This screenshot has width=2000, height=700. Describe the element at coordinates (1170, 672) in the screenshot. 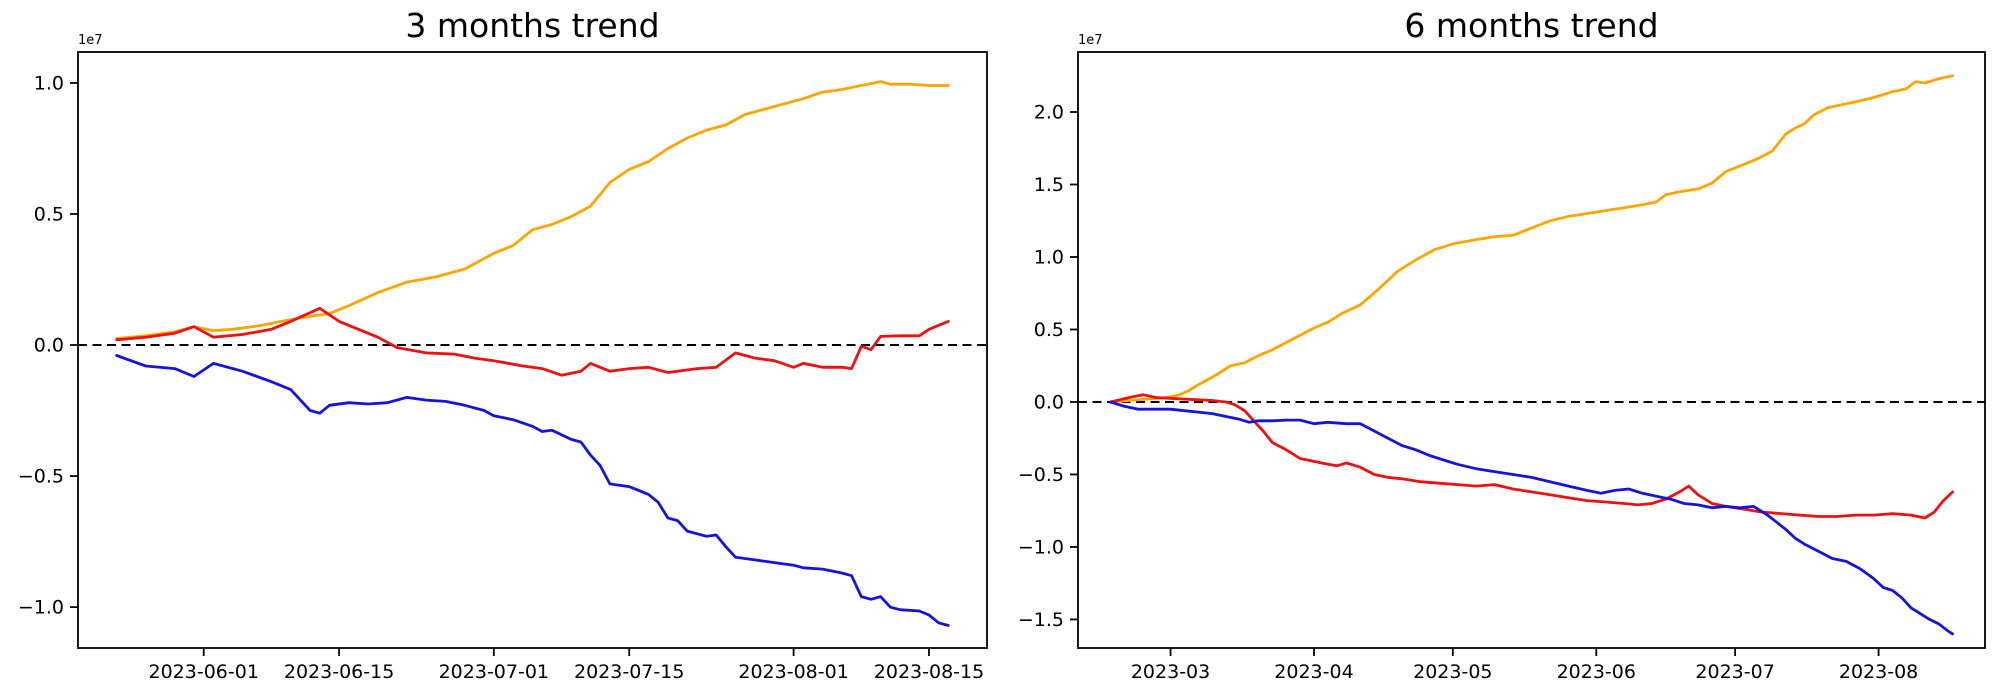

I see `x-tick-label: 2023-03` at that location.